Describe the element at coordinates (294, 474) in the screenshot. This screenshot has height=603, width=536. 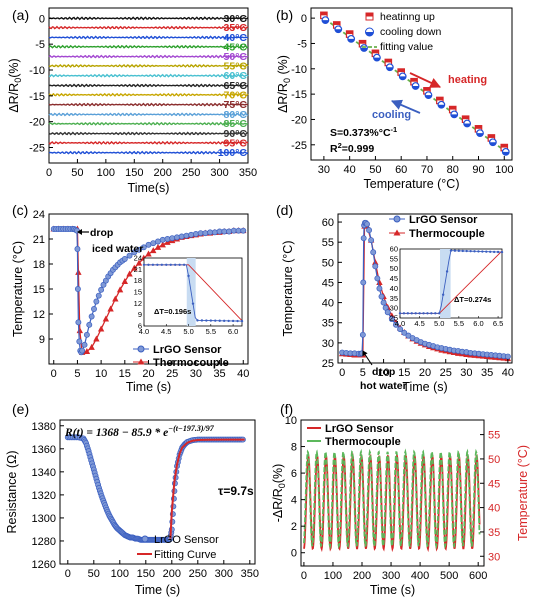
I see `panel-f-ytick-label: 6` at that location.